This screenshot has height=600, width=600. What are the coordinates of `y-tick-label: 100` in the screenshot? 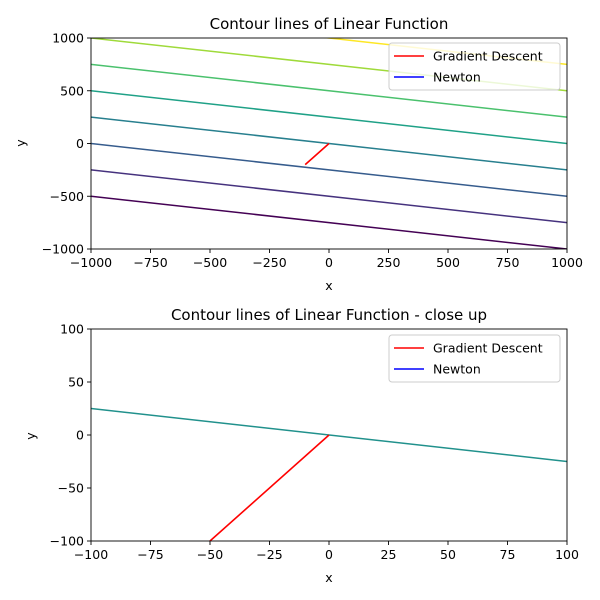 It's located at (72, 329).